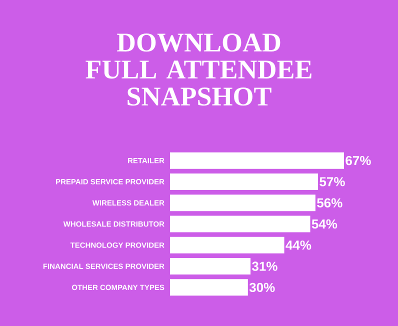 Image resolution: width=398 pixels, height=326 pixels. I want to click on data-label: 31%, so click(265, 266).